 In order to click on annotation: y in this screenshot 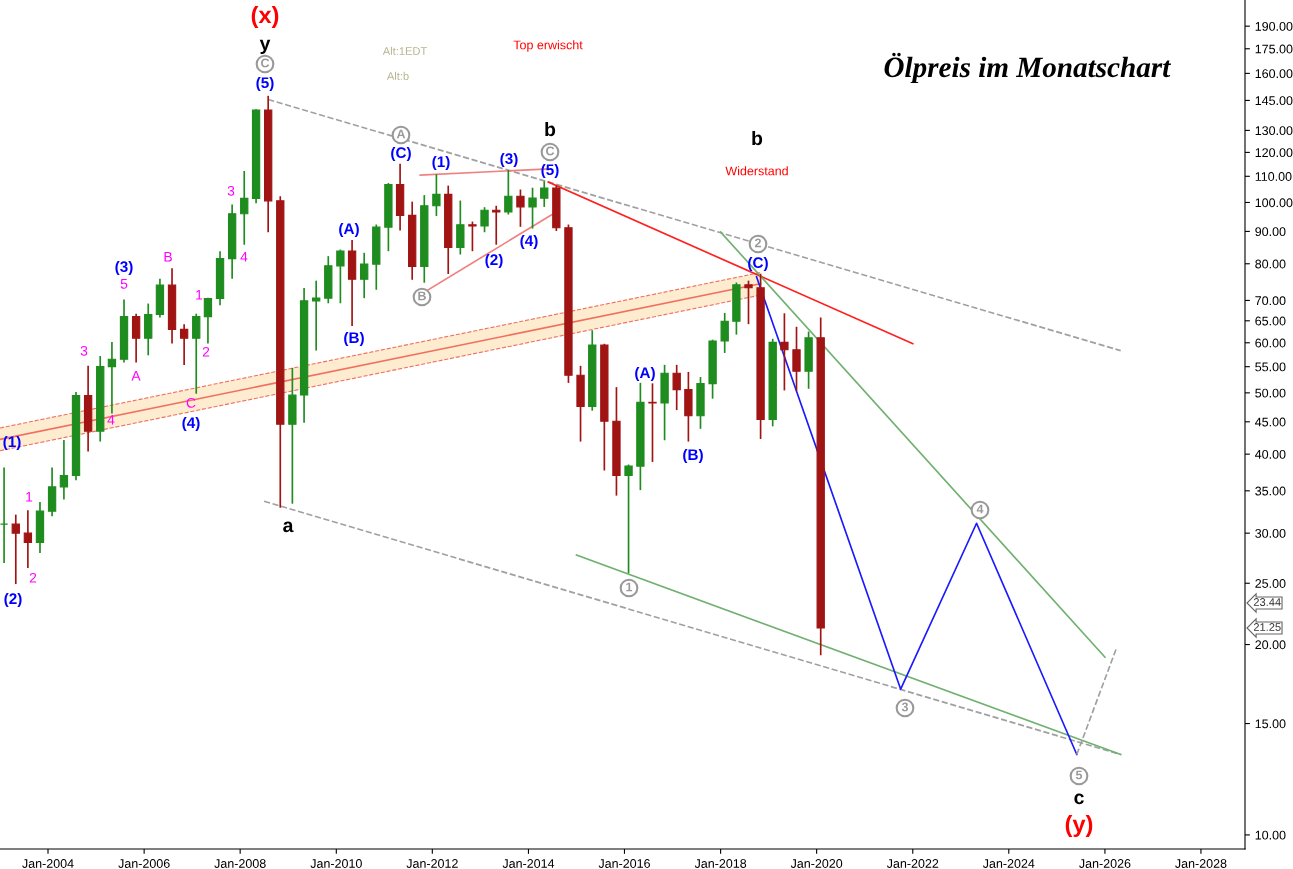, I will do `click(265, 47)`.